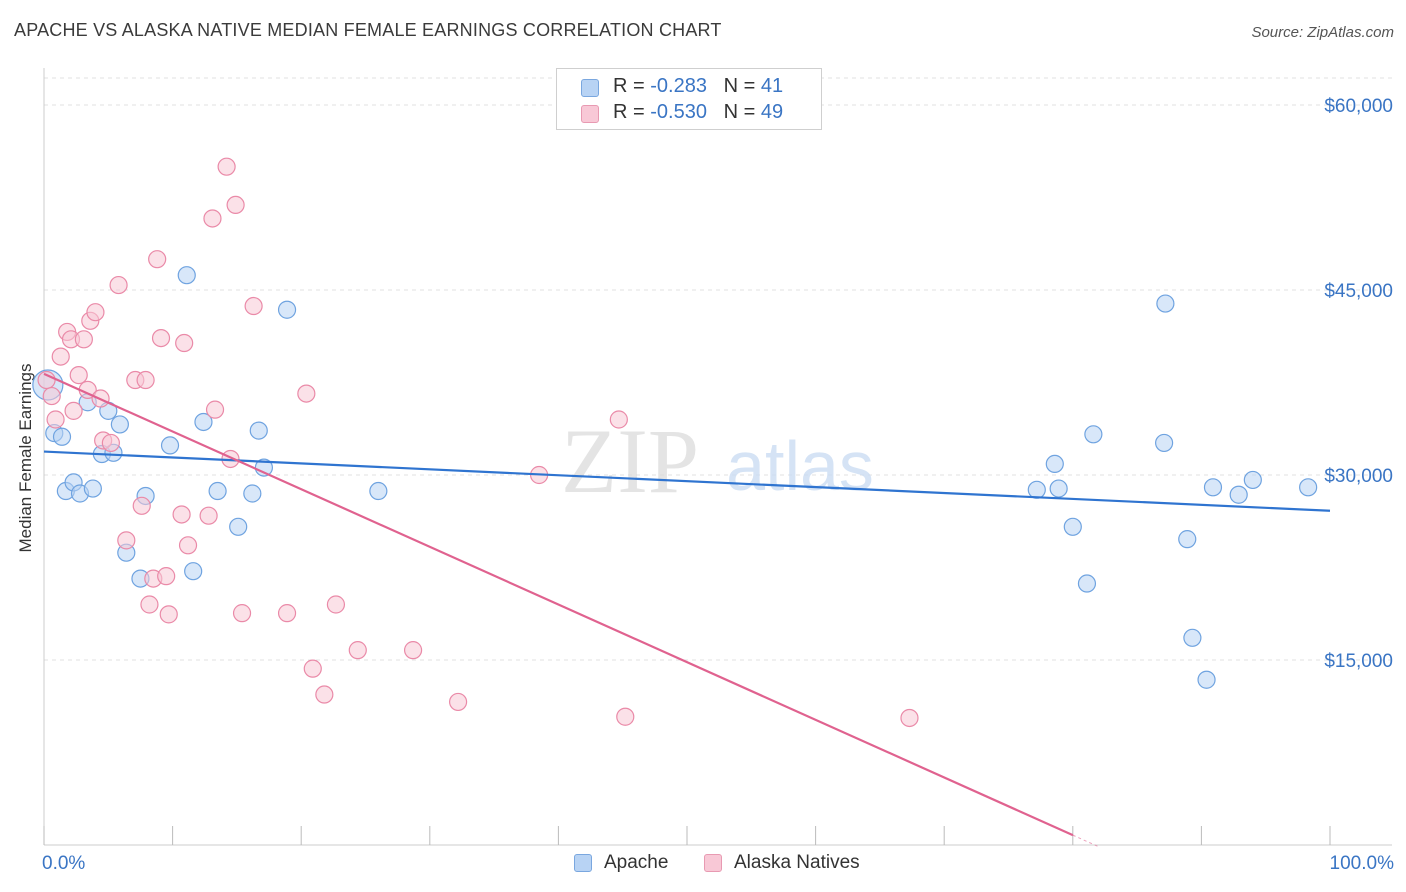  Describe the element at coordinates (636, 862) in the screenshot. I see `legend-label-apache: Apache` at that location.